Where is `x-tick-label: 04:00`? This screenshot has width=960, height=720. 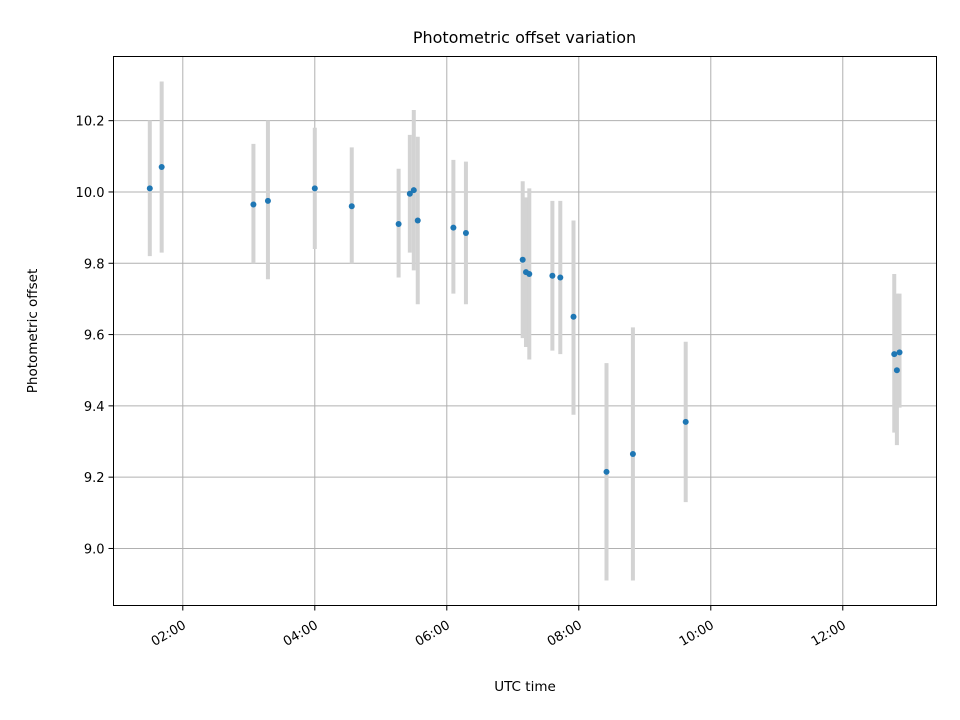
x-tick-label: 04:00 is located at coordinates (301, 634).